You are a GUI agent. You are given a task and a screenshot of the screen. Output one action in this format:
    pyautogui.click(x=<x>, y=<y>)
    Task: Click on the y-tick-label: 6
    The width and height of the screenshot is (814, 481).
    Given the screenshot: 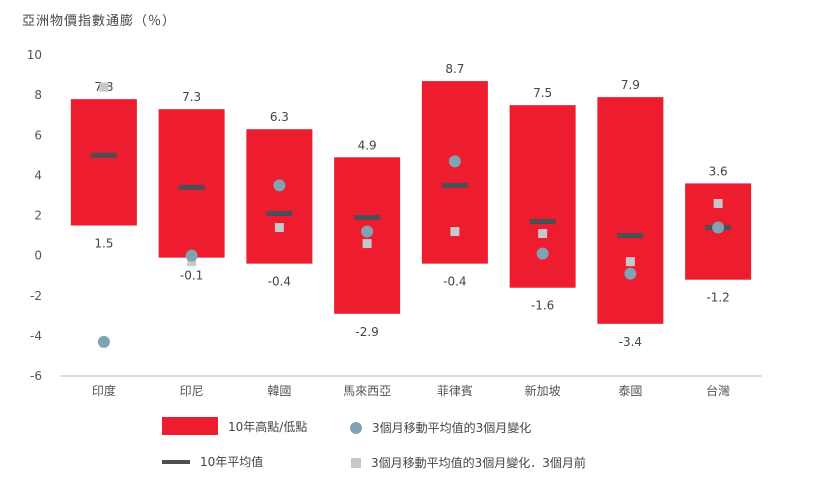 What is the action you would take?
    pyautogui.click(x=38, y=135)
    